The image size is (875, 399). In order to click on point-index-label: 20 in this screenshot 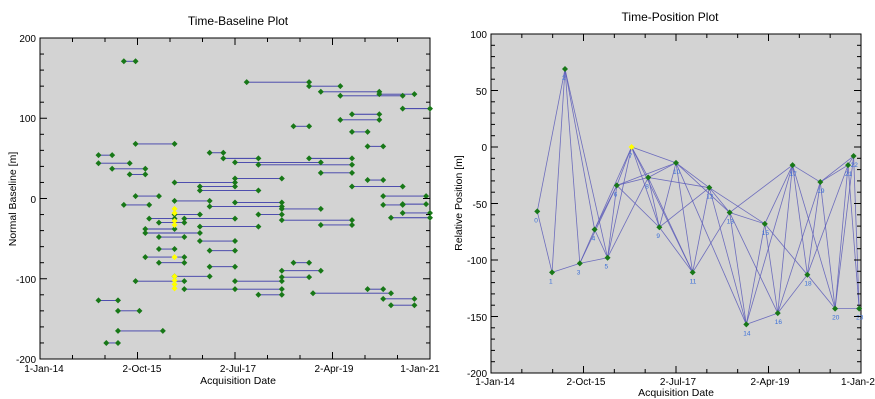, I will do `click(836, 318)`.